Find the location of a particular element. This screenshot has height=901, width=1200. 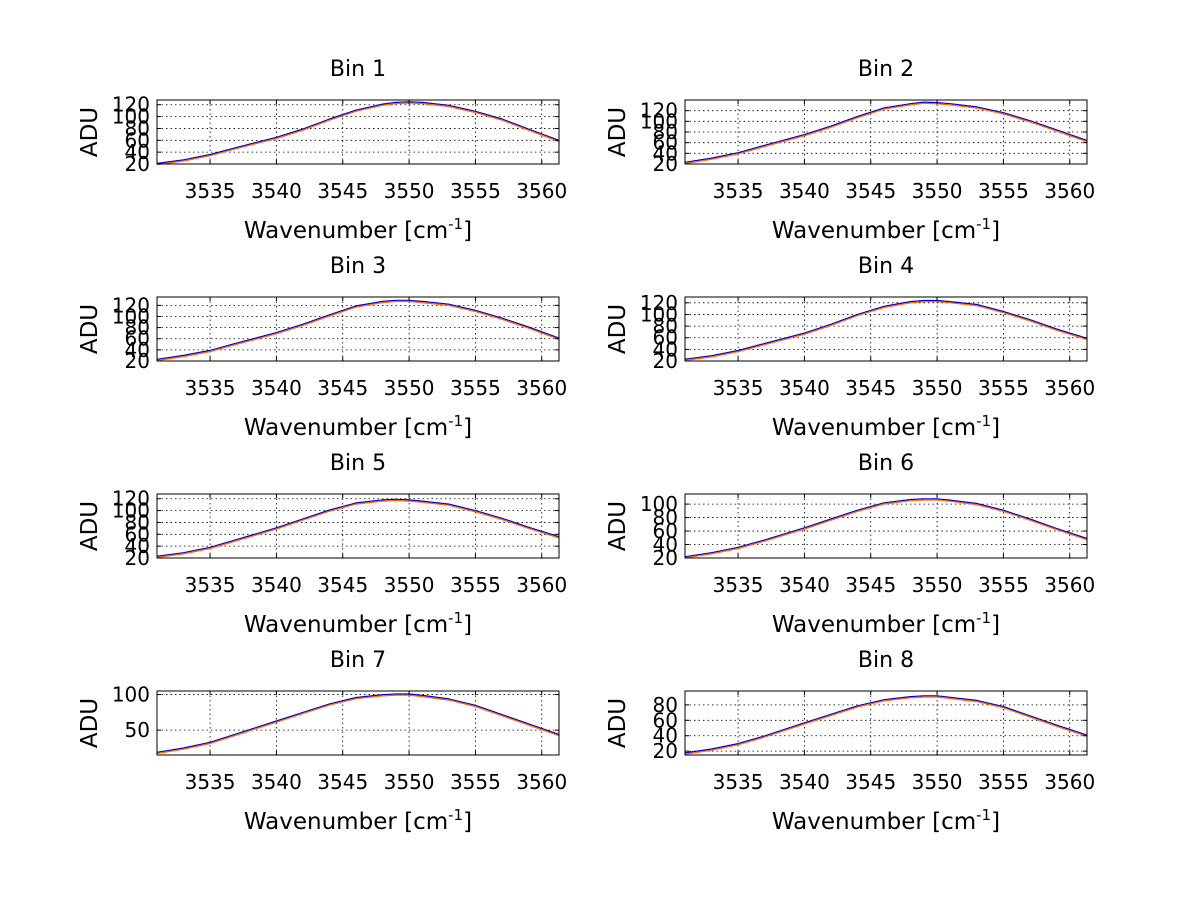

x-axis-label: Wavenumber [cm-1] is located at coordinates (358, 229).